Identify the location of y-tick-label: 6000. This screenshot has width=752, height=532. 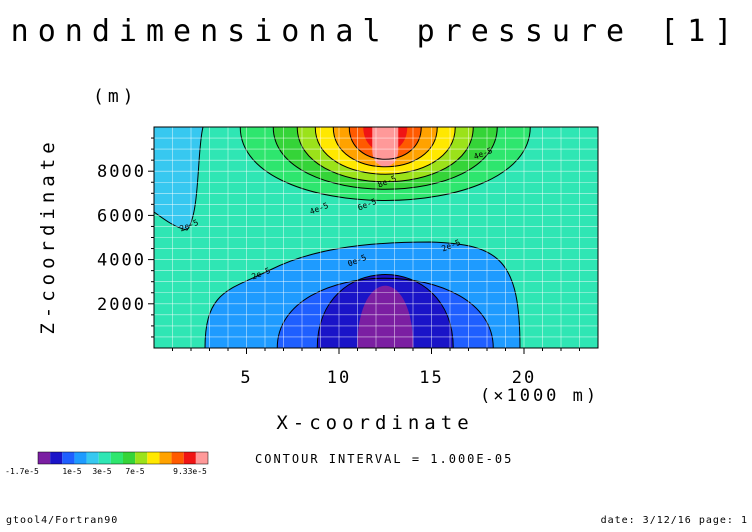
(121, 216).